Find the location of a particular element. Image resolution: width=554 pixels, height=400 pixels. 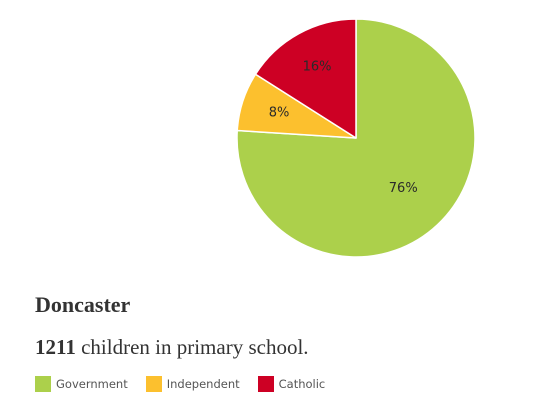

legend-item-catholic: Catholic is located at coordinates (291, 384).